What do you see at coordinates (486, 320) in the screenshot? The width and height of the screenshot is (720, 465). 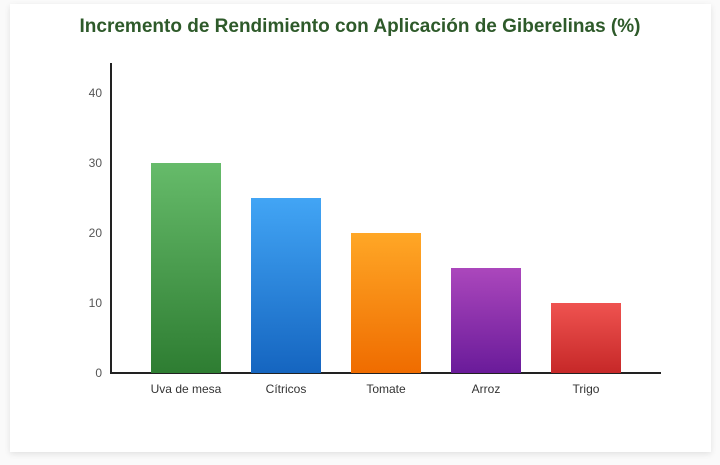 I see `bar-arroz` at bounding box center [486, 320].